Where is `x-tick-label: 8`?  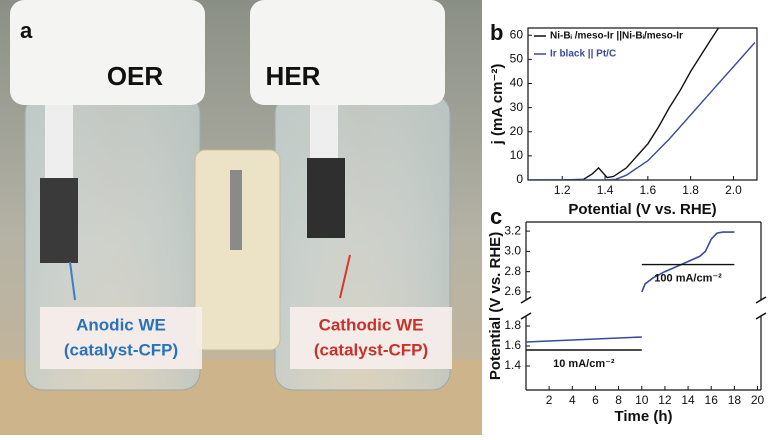 x-tick-label: 8 is located at coordinates (618, 400).